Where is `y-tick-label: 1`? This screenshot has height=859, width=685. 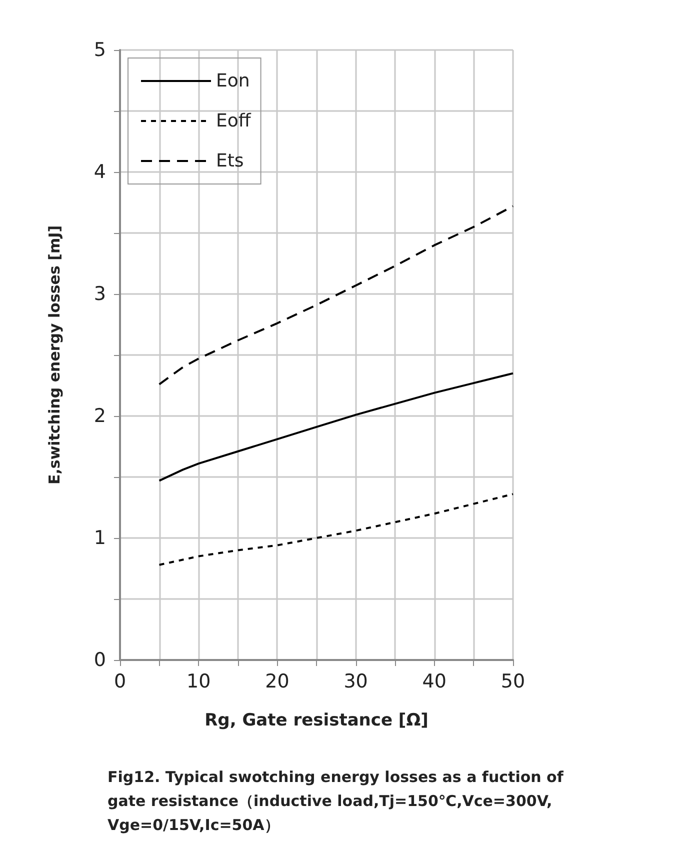 y-tick-label: 1 is located at coordinates (100, 538).